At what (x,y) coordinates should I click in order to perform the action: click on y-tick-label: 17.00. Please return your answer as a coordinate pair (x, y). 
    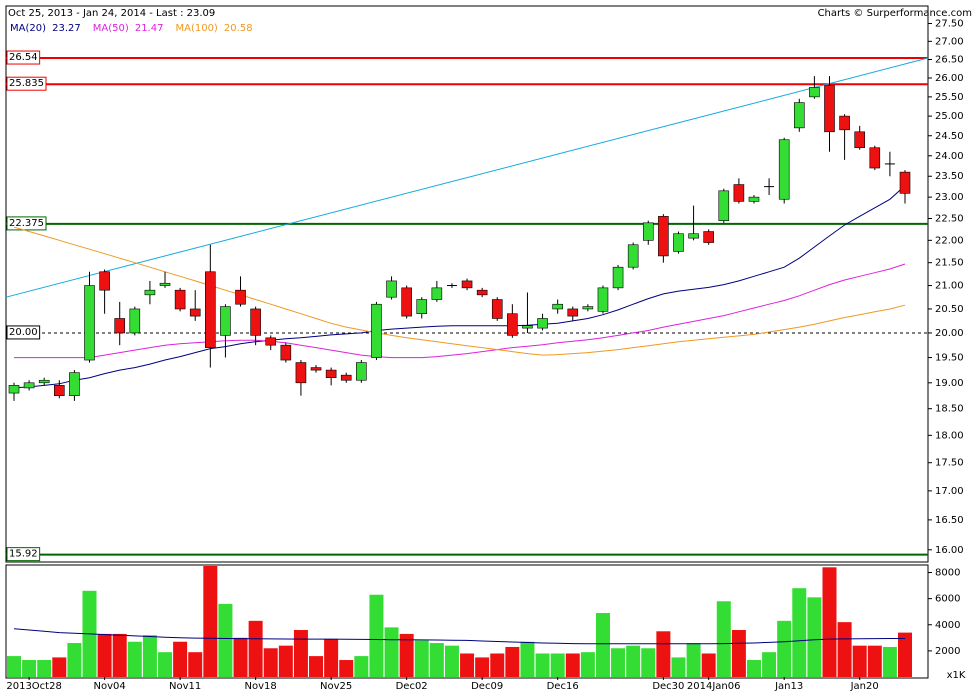
    Looking at the image, I should click on (949, 491).